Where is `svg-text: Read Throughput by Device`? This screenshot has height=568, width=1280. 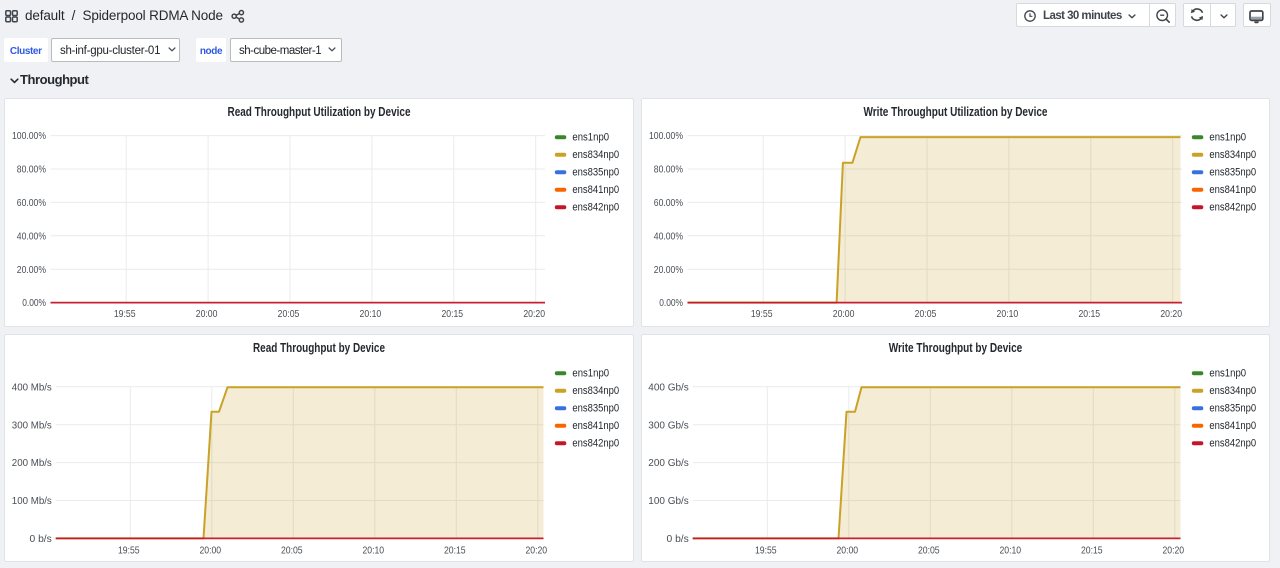 svg-text: Read Throughput by Device is located at coordinates (319, 348).